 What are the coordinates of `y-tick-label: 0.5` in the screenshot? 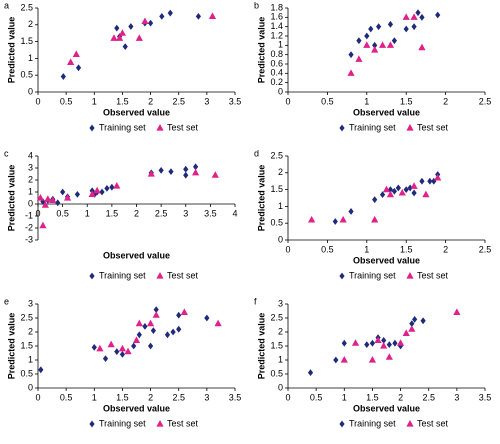 It's located at (276, 223).